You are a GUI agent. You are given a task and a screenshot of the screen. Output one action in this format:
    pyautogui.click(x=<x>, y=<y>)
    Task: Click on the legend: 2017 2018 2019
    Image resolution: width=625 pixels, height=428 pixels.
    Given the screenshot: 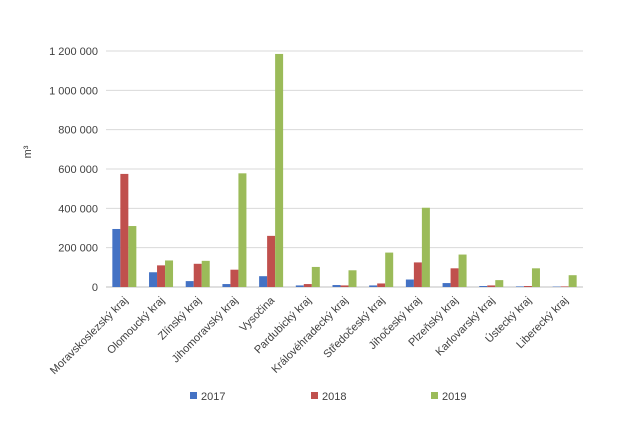 What is the action you would take?
    pyautogui.click(x=328, y=397)
    